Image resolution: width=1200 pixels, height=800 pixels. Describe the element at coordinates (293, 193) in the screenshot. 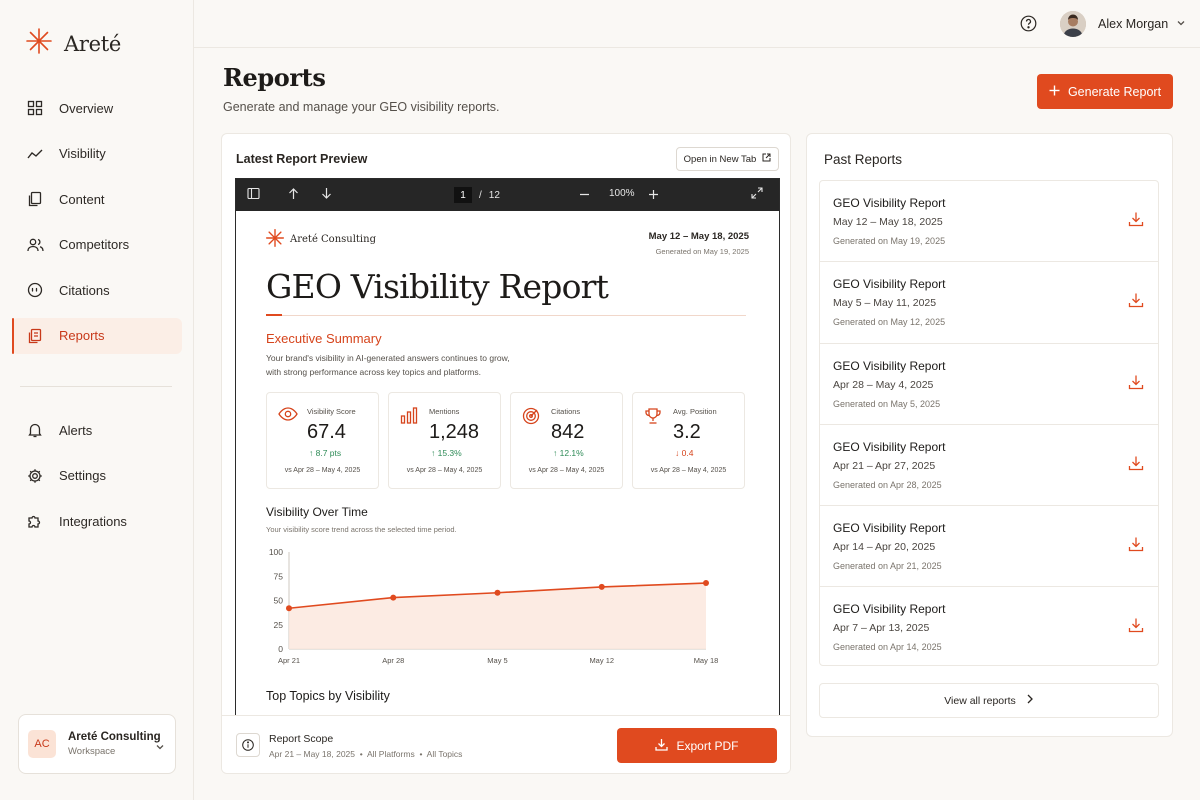

I see `arrow-up-icon` at that location.